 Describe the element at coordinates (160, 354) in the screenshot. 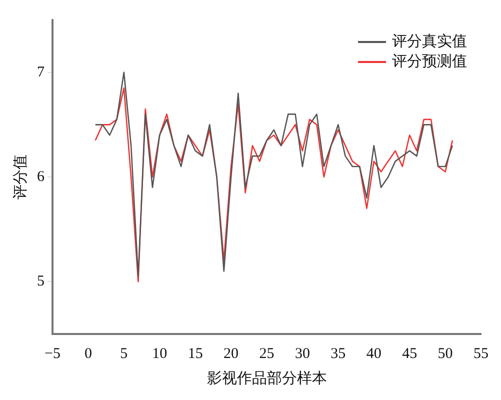

I see `x-tick-label: 10` at that location.